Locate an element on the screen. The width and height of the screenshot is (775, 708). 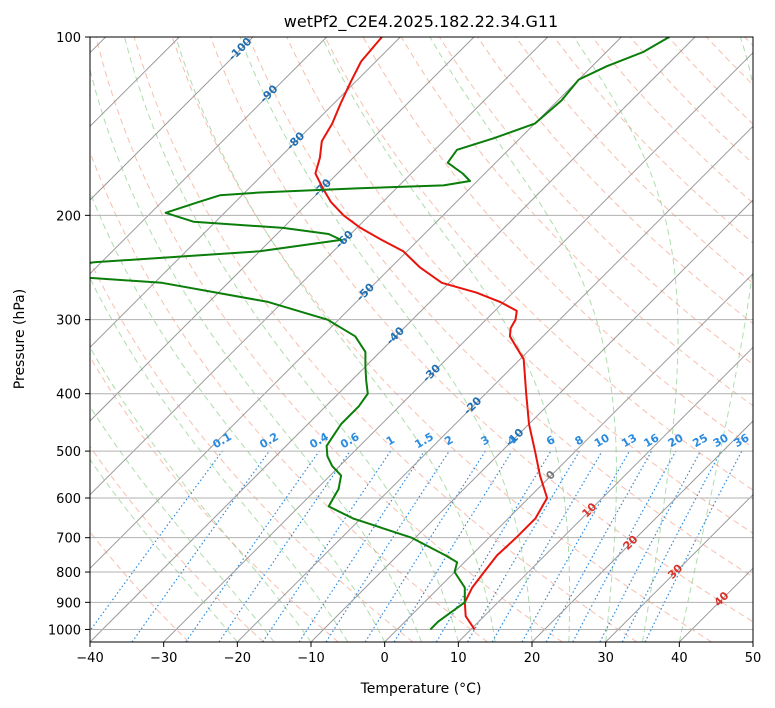
x-tick-label: −20 is located at coordinates (237, 658).